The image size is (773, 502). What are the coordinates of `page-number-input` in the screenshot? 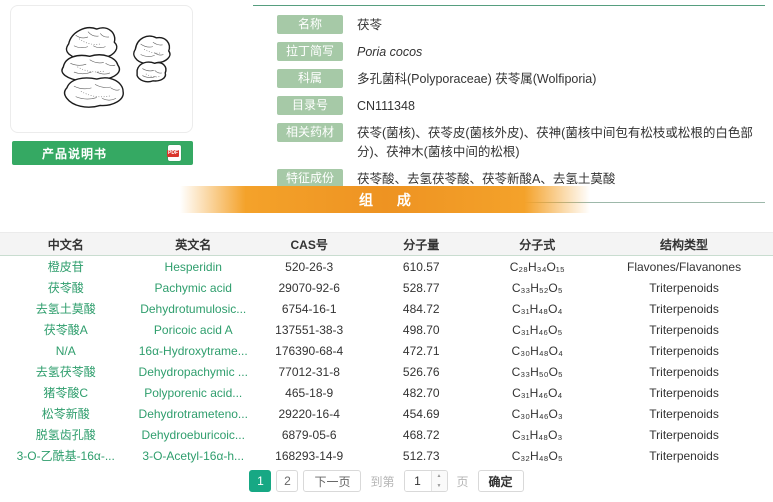 It's located at (417, 481).